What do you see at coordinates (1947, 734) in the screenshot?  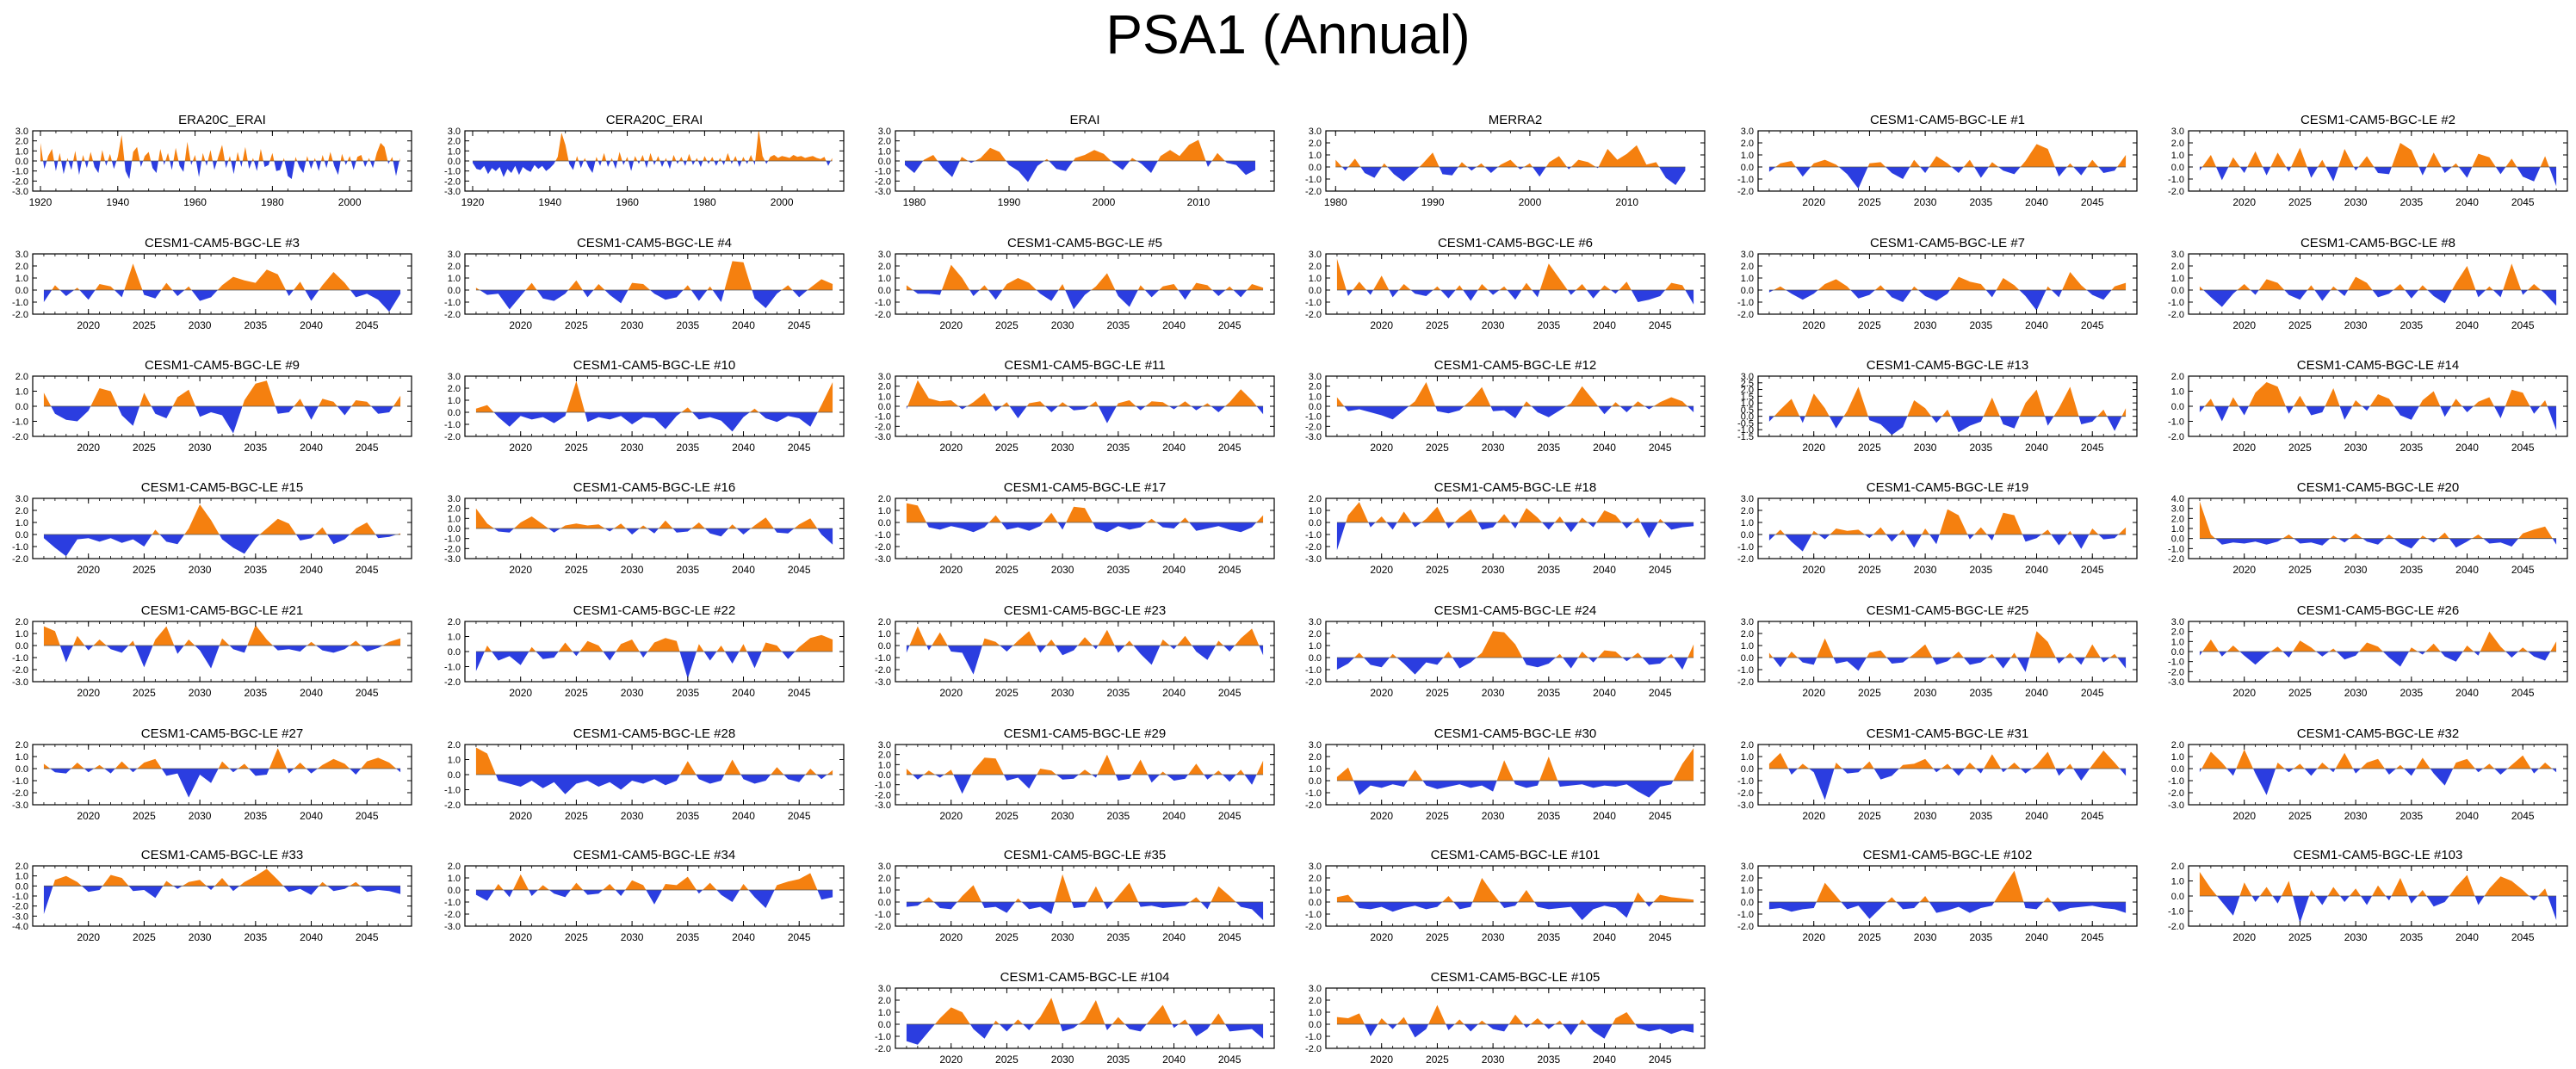 I see `panel-title: CESM1-CAM5-BGC-LE #31` at bounding box center [1947, 734].